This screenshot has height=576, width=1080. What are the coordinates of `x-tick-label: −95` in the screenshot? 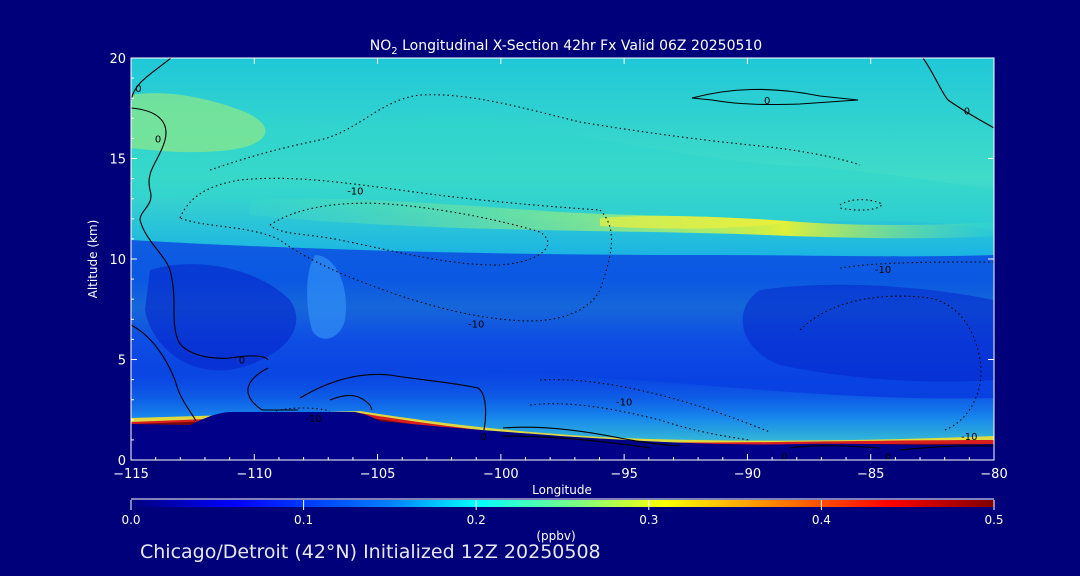 It's located at (623, 474).